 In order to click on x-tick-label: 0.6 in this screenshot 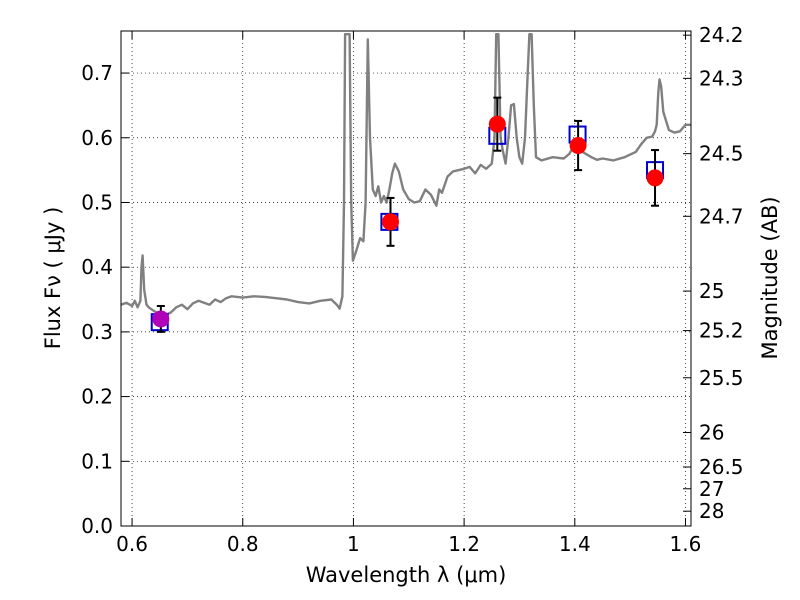, I will do `click(132, 544)`.